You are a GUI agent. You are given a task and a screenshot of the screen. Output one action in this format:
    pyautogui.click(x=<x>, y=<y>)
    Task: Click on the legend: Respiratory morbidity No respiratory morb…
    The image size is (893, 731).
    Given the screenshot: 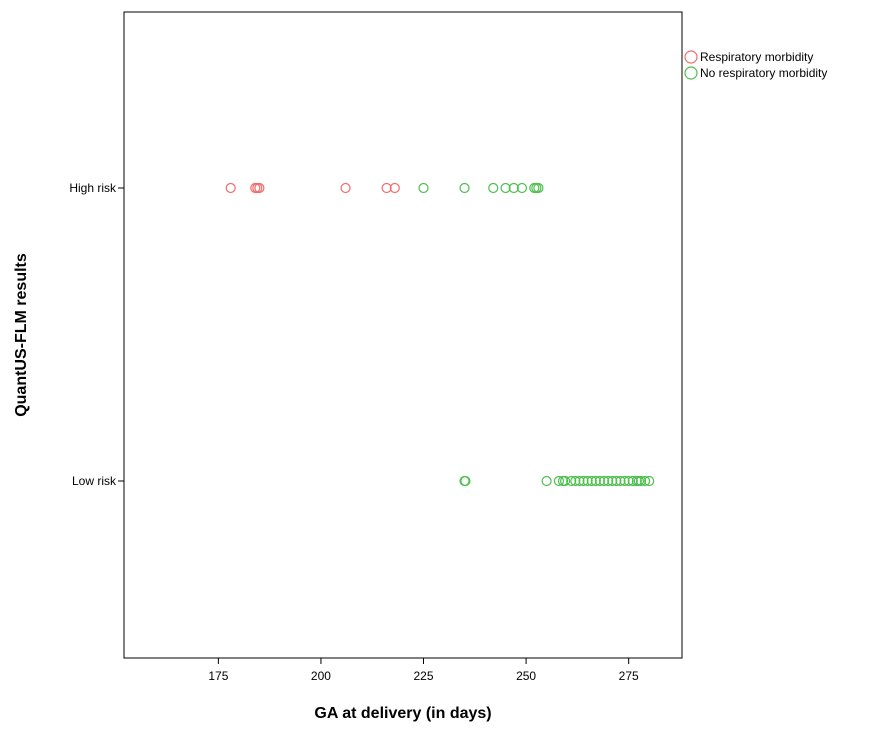 What is the action you would take?
    pyautogui.click(x=755, y=65)
    